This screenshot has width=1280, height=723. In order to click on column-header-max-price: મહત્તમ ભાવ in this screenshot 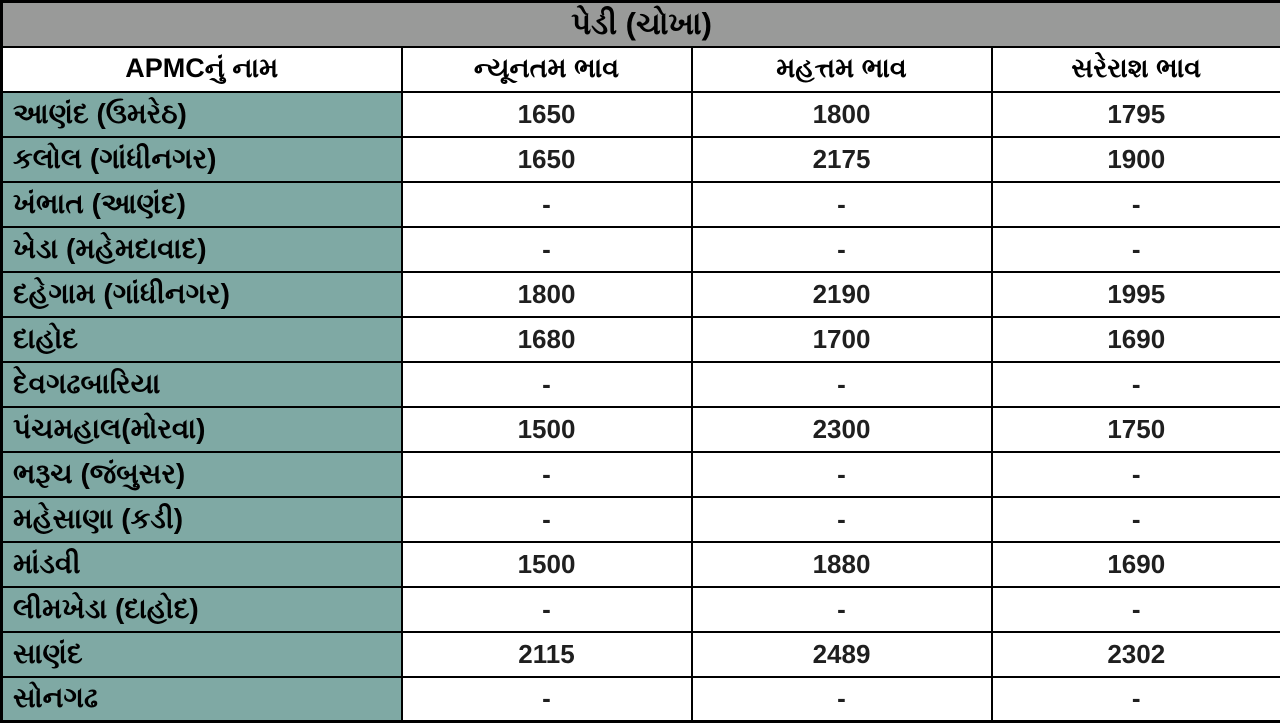, I will do `click(842, 69)`.